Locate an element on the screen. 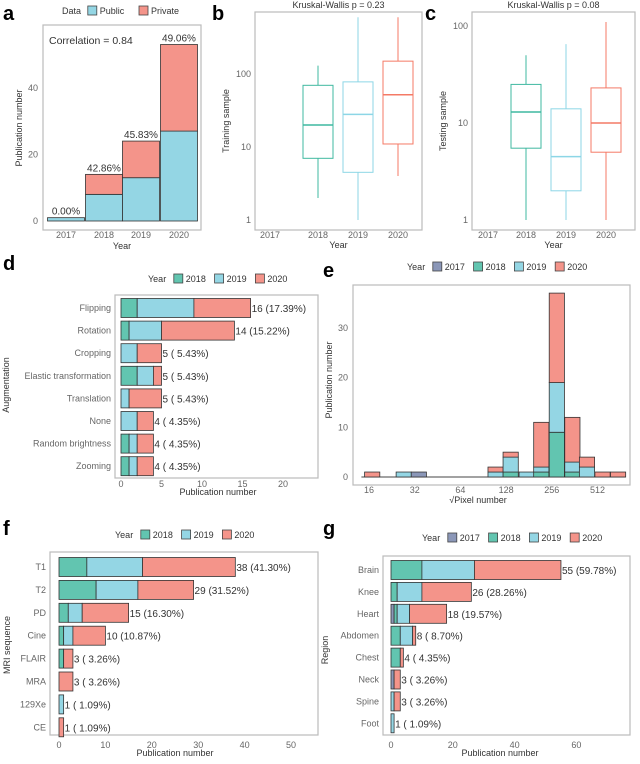 The width and height of the screenshot is (640, 764). y-axis-label: Testing sample is located at coordinates (443, 121).